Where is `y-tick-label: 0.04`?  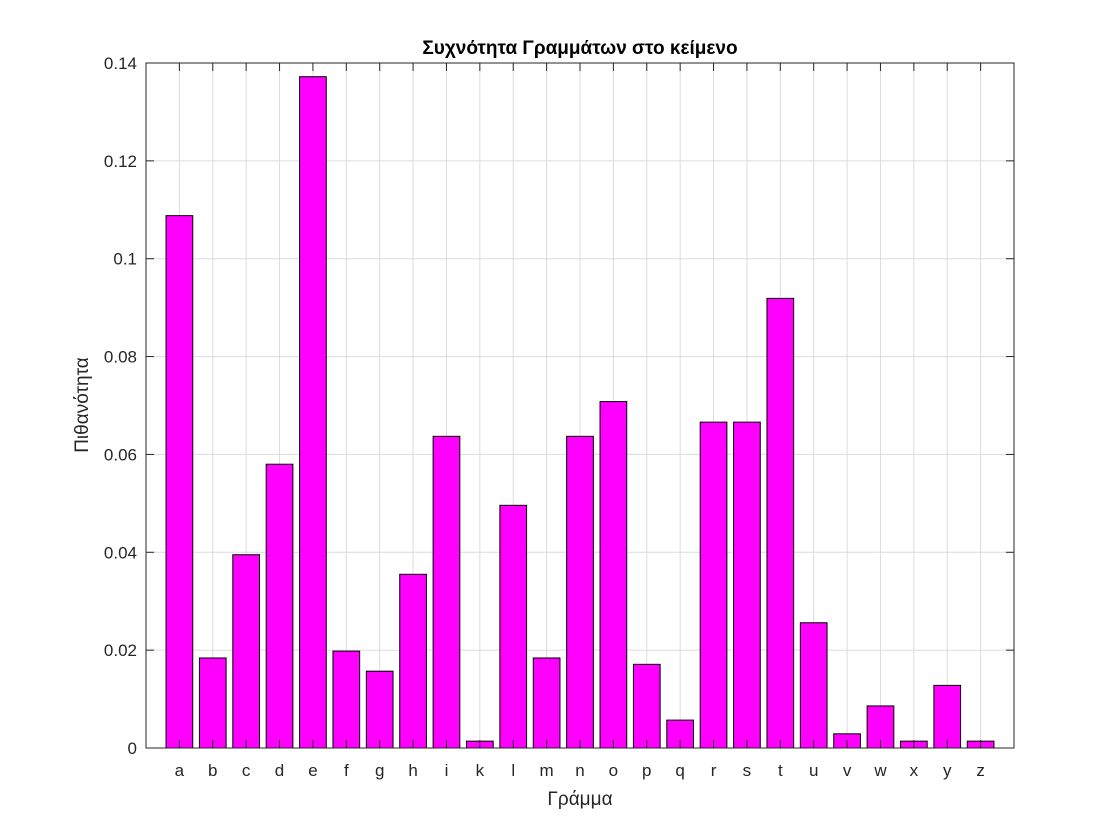 y-tick-label: 0.04 is located at coordinates (120, 552).